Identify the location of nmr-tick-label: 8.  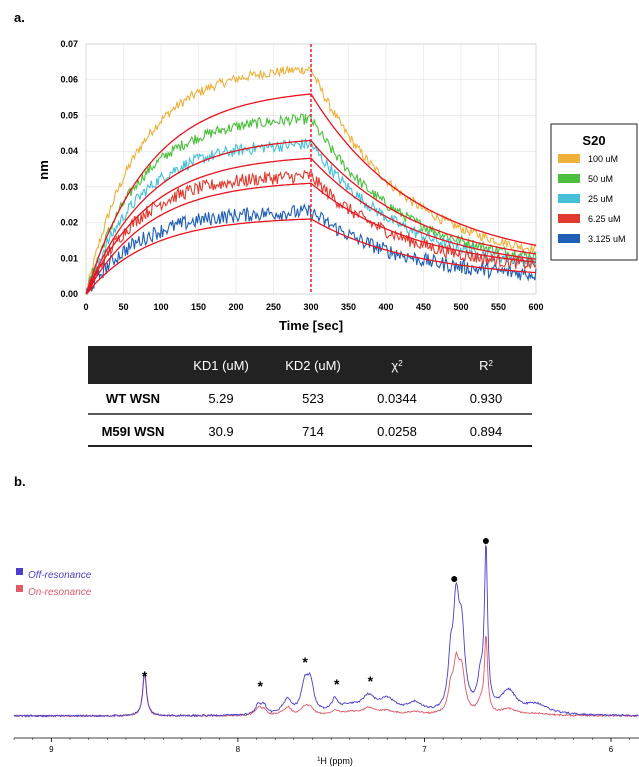
(238, 749).